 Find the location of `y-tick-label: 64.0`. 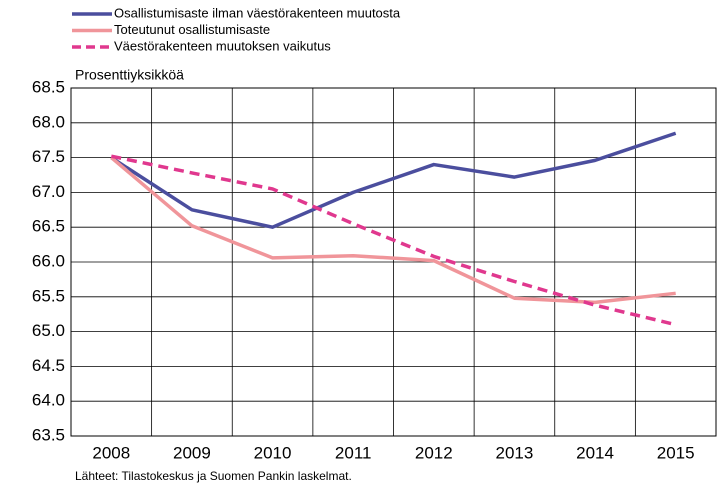

y-tick-label: 64.0 is located at coordinates (48, 400).